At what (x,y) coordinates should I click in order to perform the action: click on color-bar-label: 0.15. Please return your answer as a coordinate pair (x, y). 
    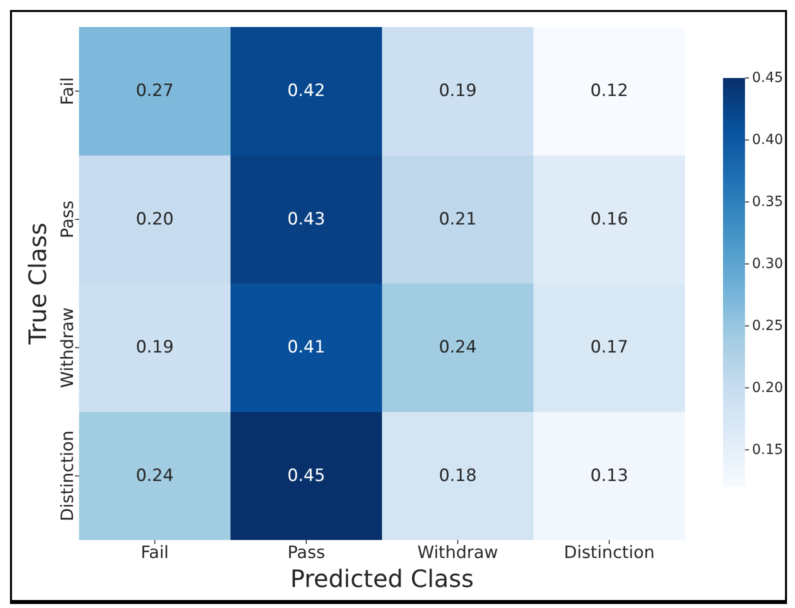
    Looking at the image, I should click on (768, 450).